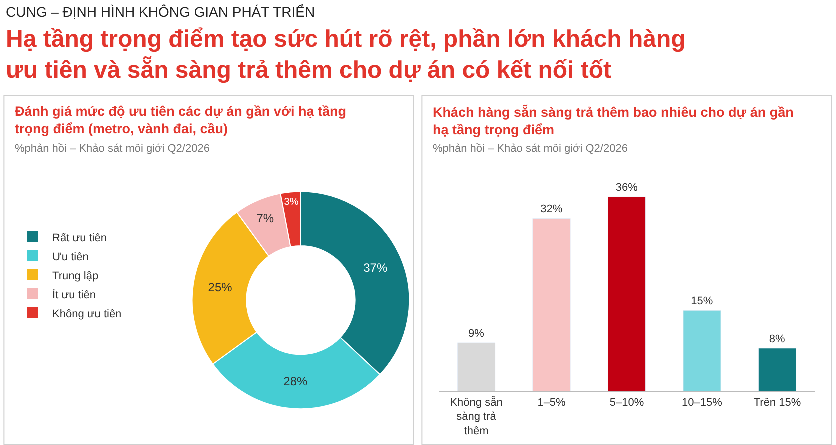  I want to click on legend-label: Ưu tiên, so click(70, 257).